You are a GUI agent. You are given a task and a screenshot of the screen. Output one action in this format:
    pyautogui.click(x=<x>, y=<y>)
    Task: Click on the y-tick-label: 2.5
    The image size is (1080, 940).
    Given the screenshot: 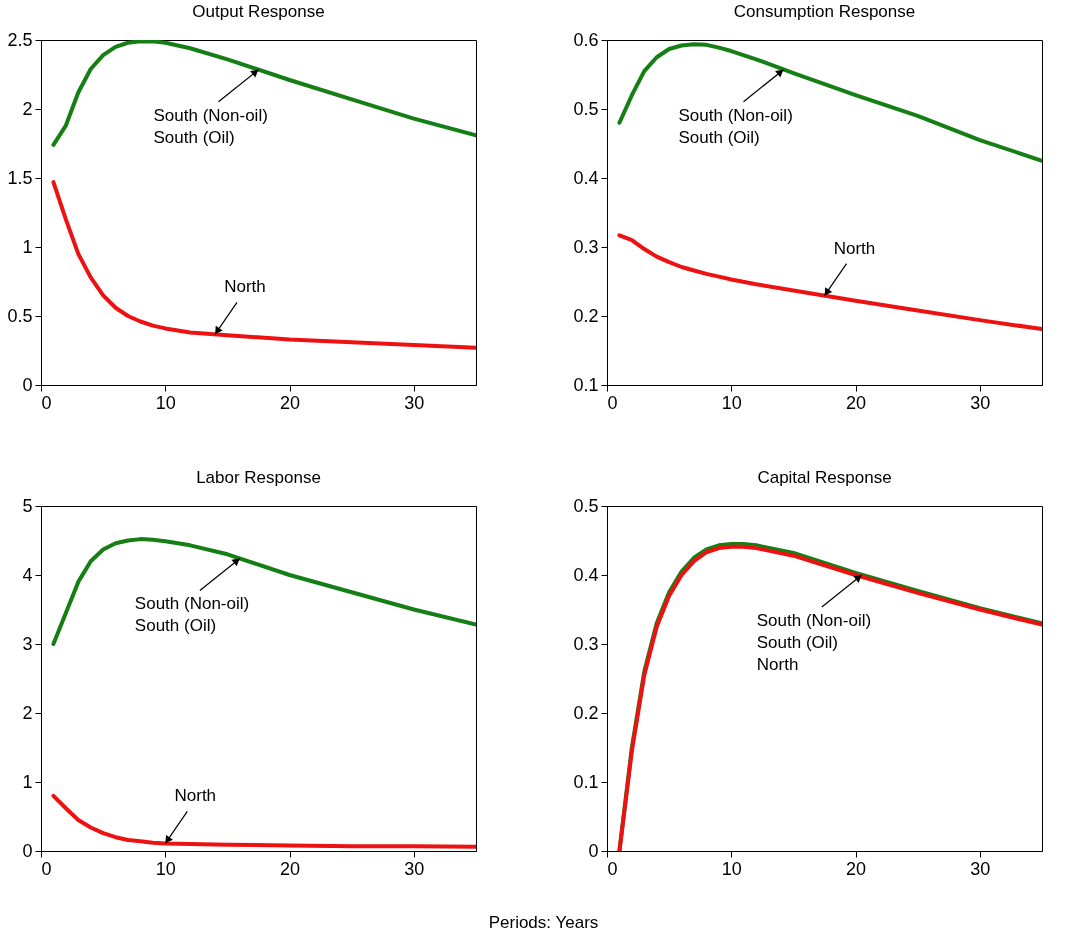 What is the action you would take?
    pyautogui.click(x=20, y=39)
    